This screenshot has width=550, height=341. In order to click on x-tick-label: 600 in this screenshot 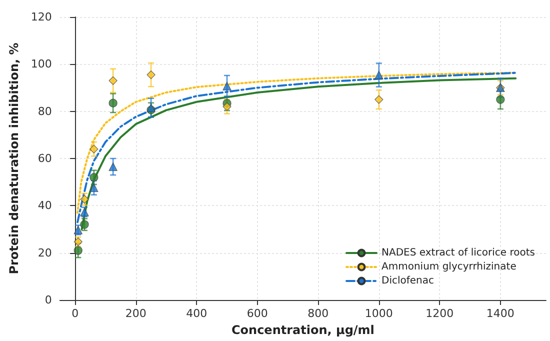, I will do `click(257, 313)`.